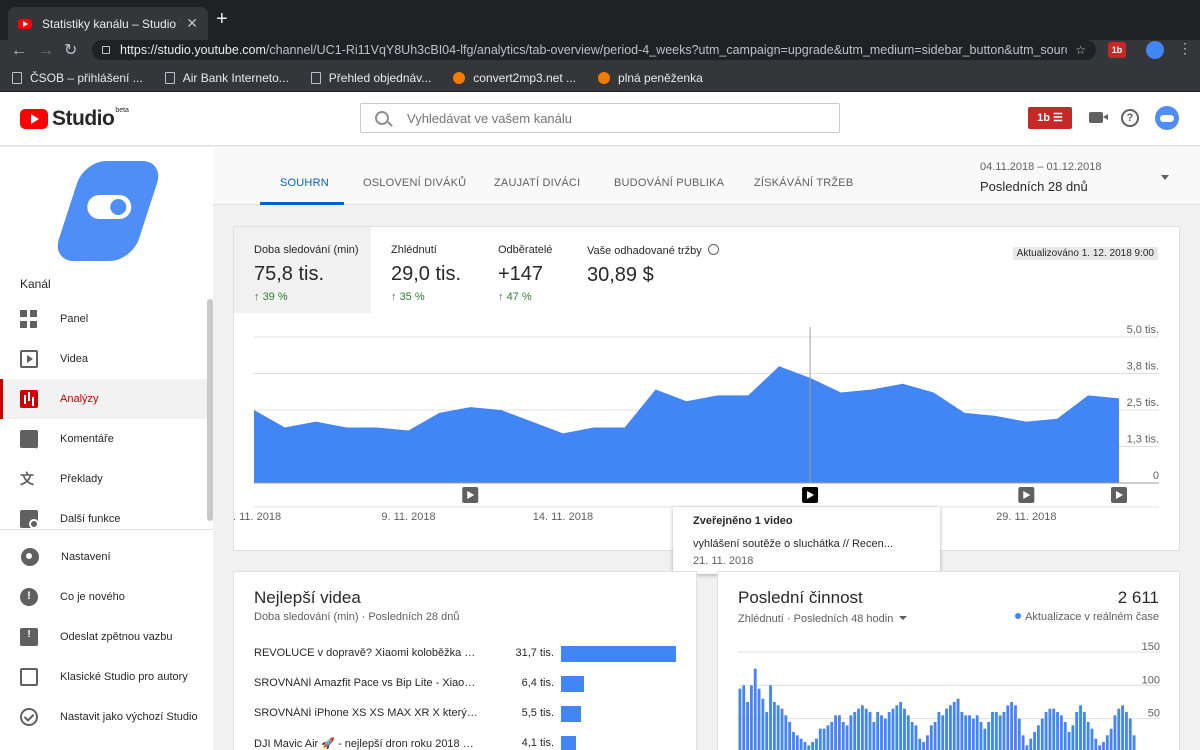 The image size is (1200, 750). I want to click on realtime-dot-icon, so click(1018, 616).